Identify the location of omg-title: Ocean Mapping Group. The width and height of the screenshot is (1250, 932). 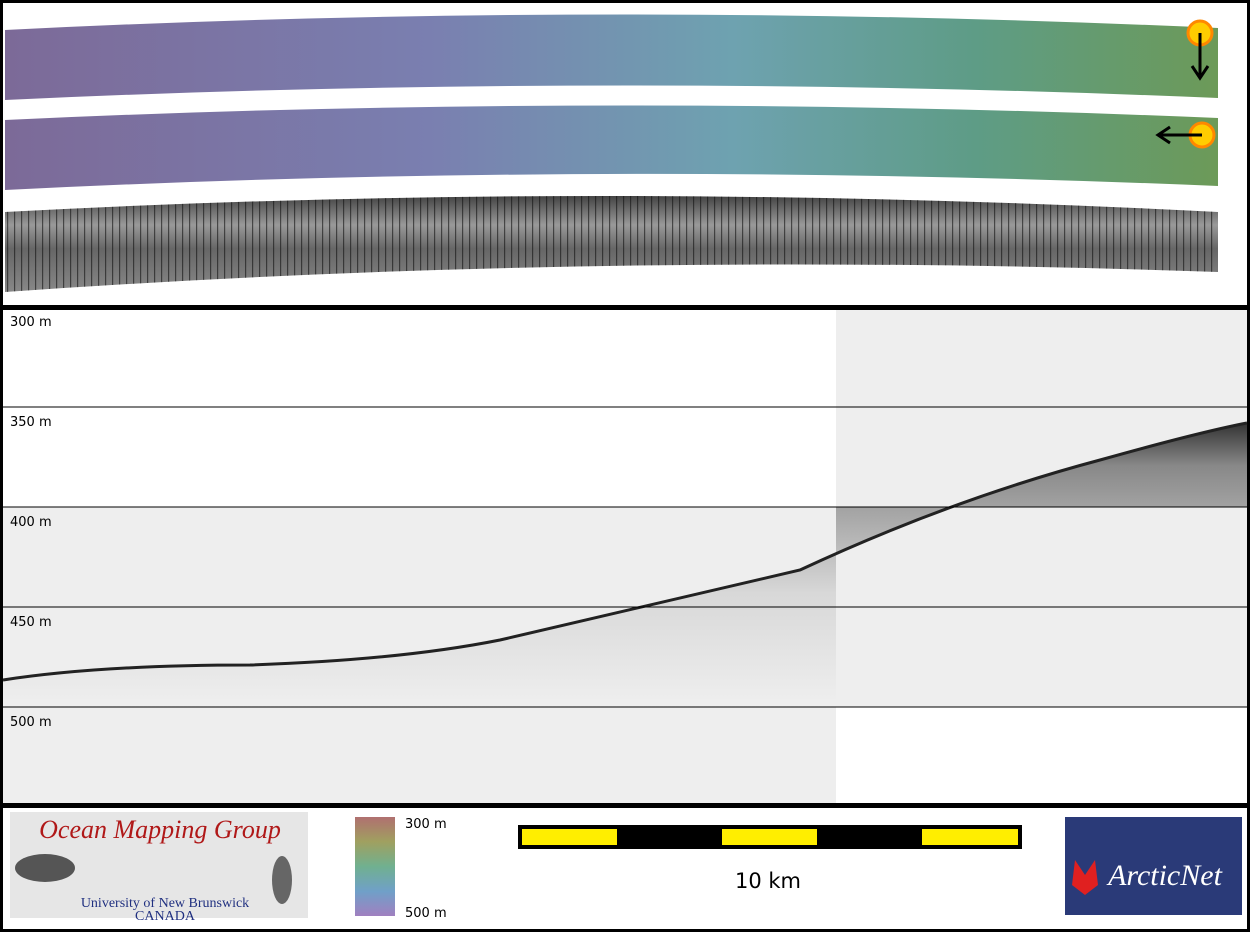
(160, 829).